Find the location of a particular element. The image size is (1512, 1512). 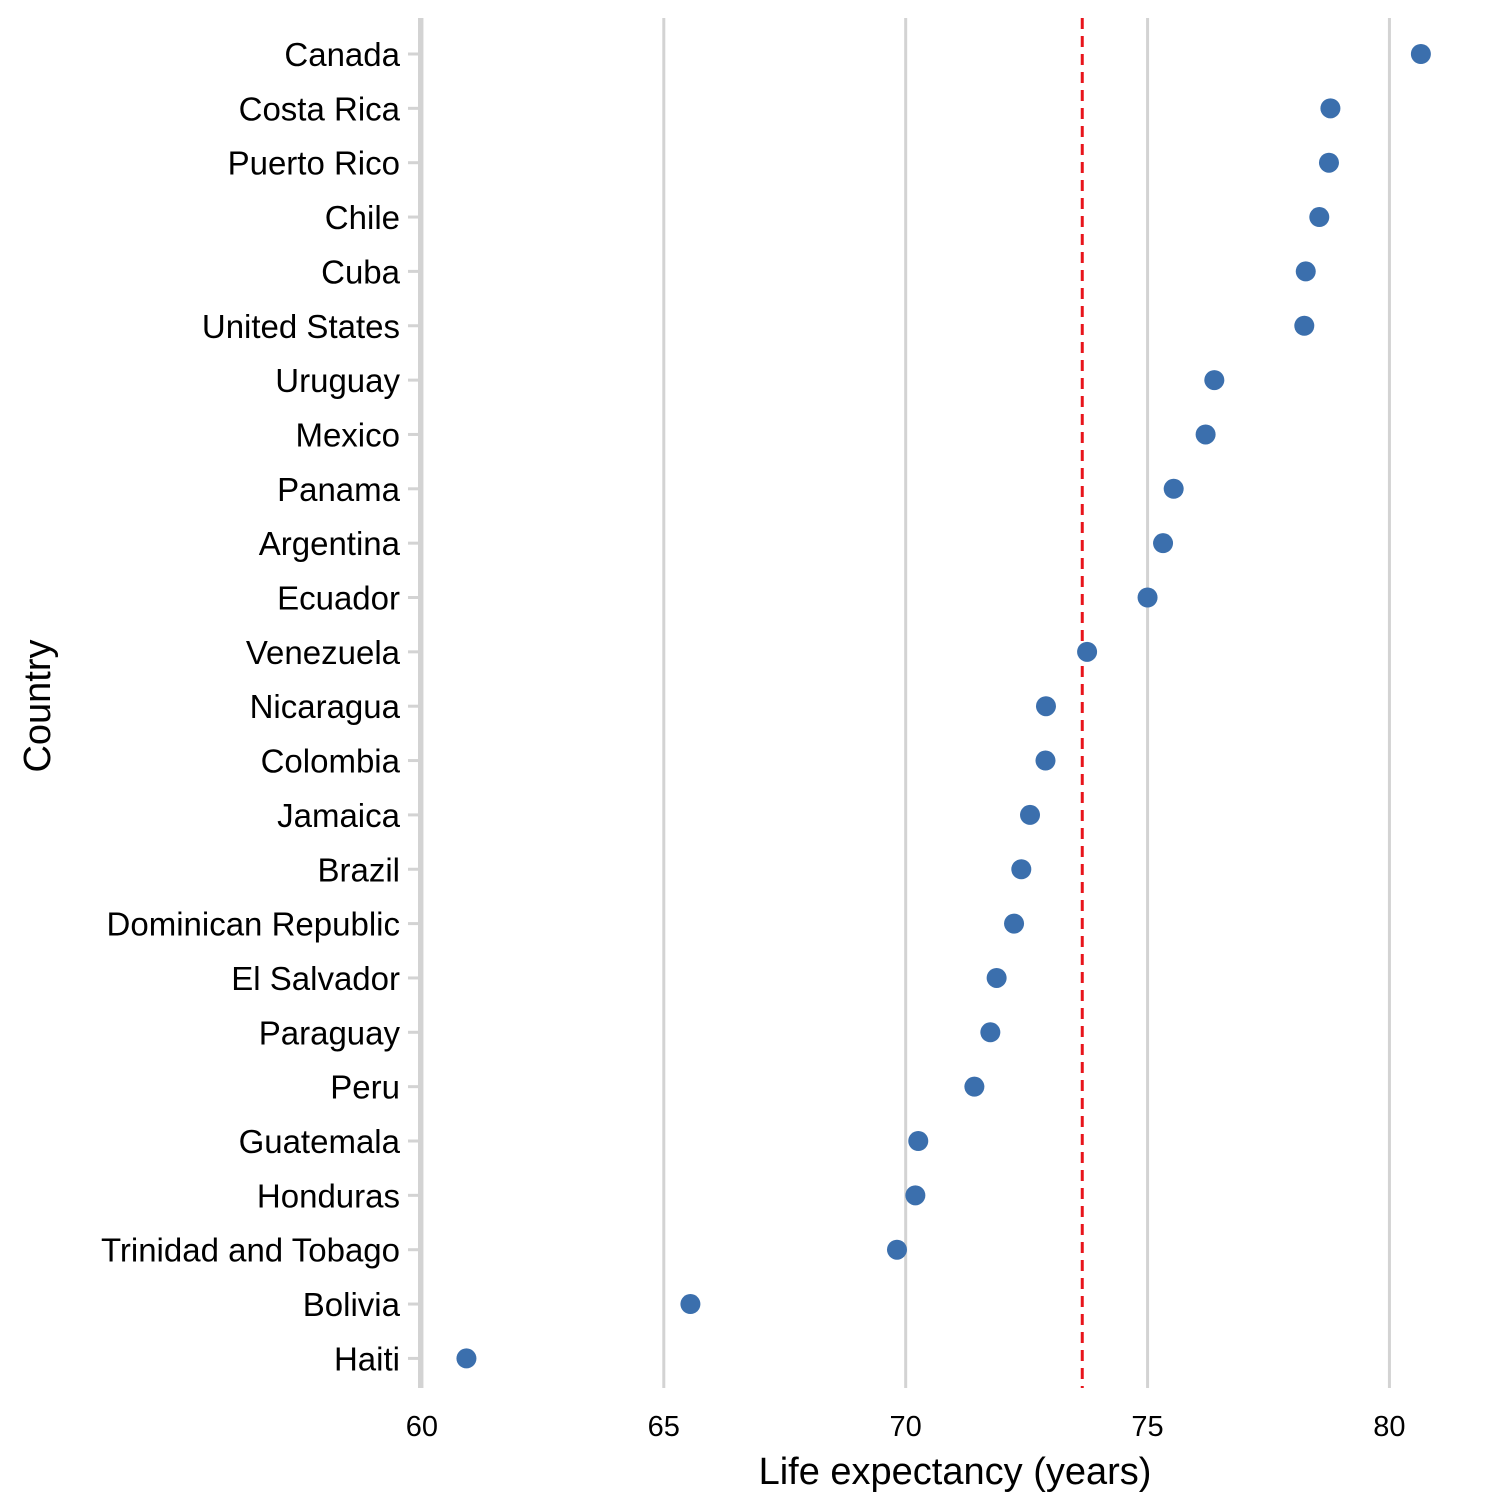

y-tick-label: Ecuador is located at coordinates (338, 598).